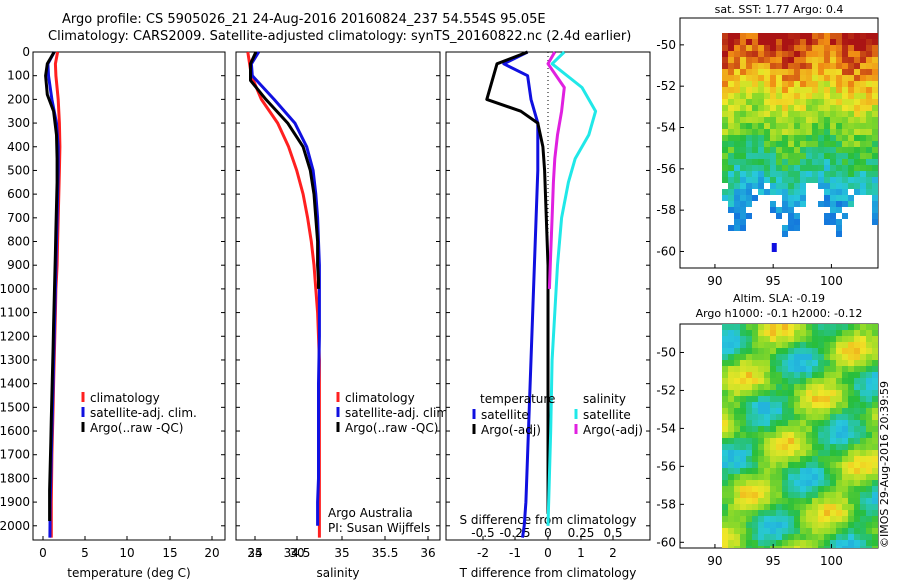 This screenshot has height=580, width=900. What do you see at coordinates (136, 428) in the screenshot?
I see `legend-label: Argo(..raw -QC)` at bounding box center [136, 428].